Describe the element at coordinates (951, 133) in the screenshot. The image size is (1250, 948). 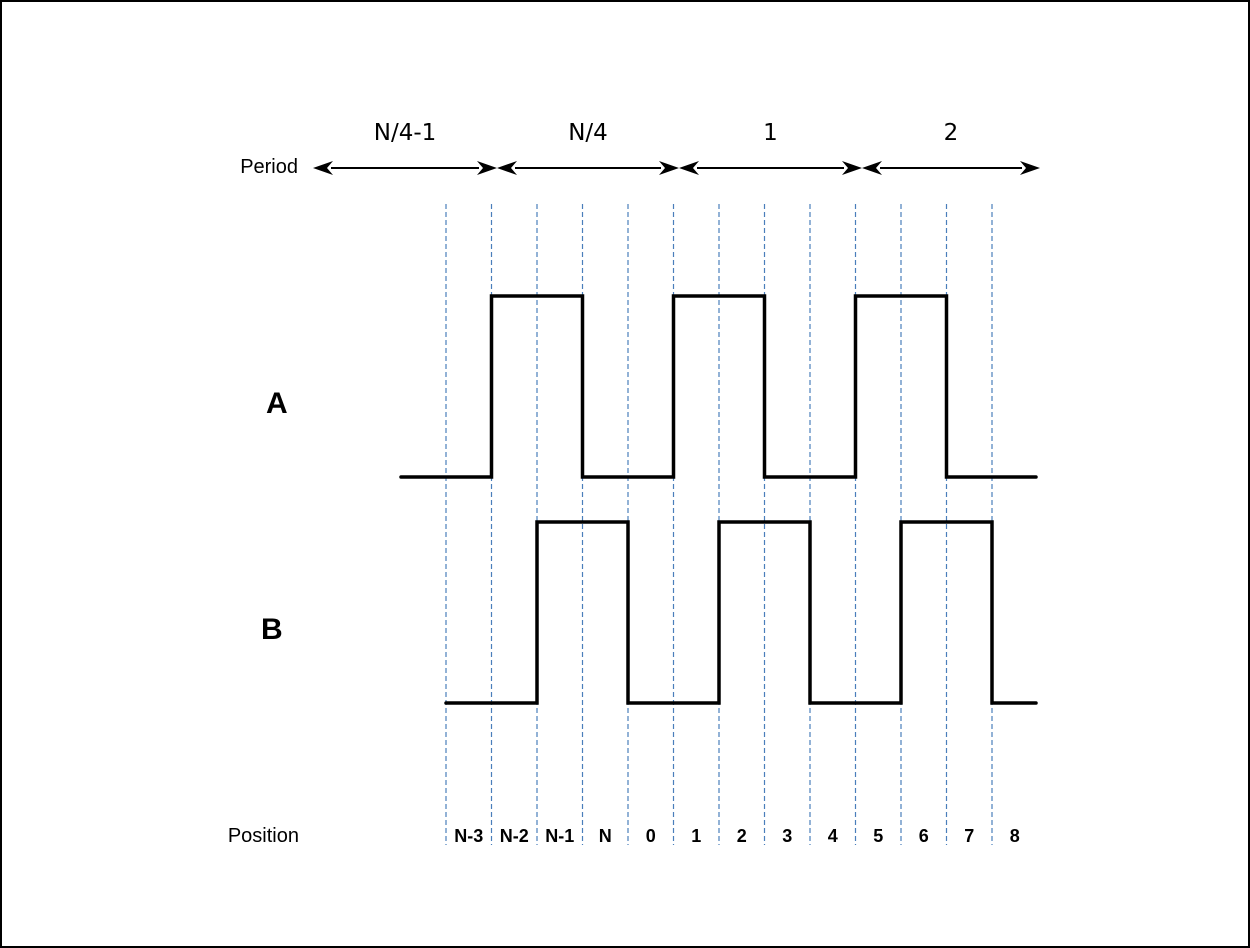
I see `period-label: 2` at that location.